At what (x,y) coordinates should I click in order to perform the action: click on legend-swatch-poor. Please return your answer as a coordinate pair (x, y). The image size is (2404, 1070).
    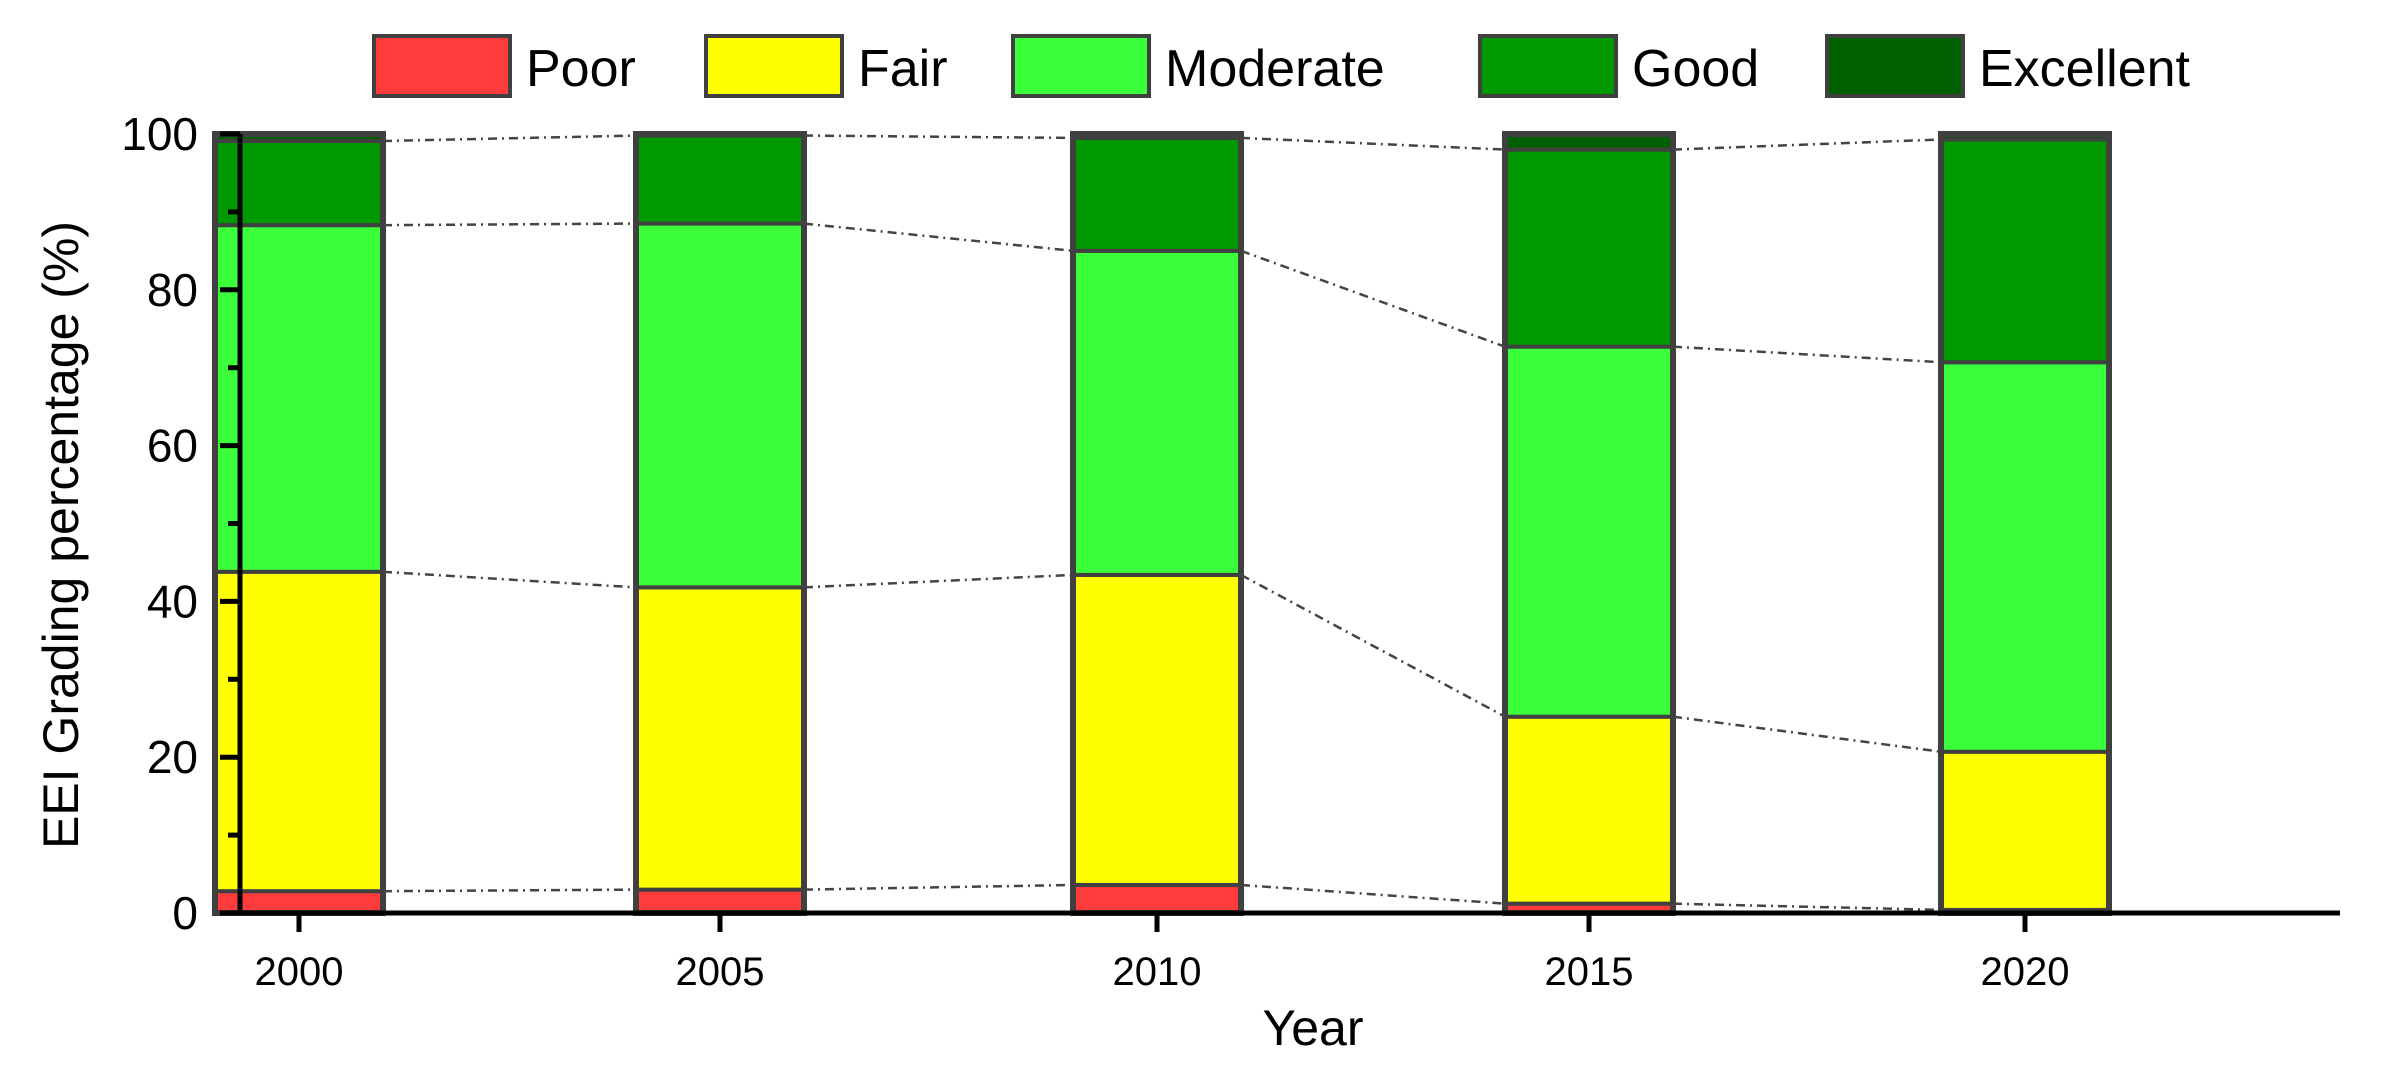
    Looking at the image, I should click on (442, 66).